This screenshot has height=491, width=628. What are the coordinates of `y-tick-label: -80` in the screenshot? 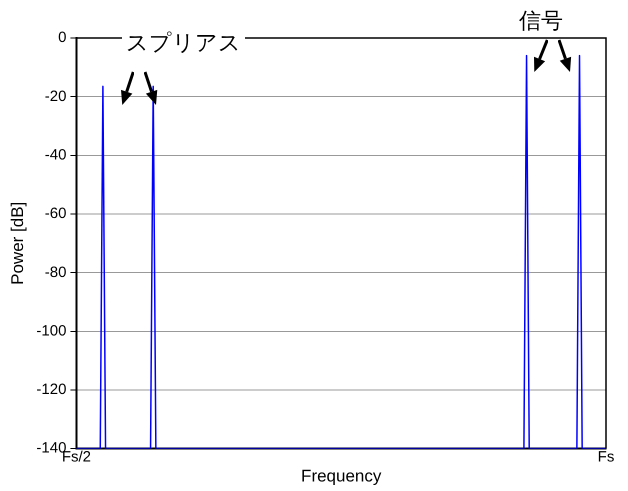 It's located at (55, 272).